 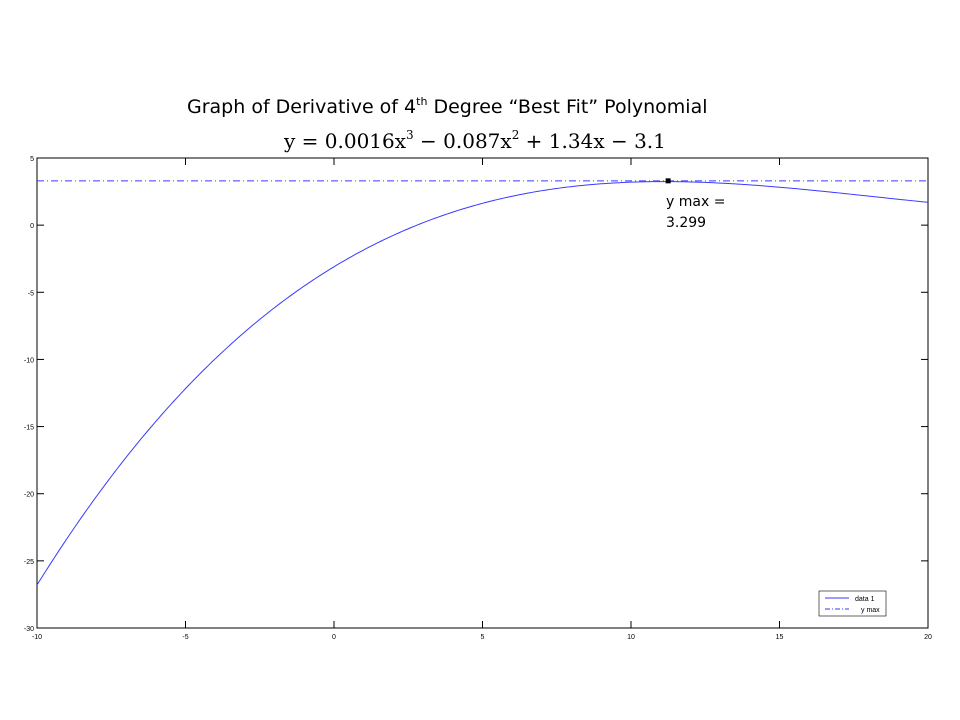 What do you see at coordinates (29, 629) in the screenshot?
I see `y-tick-label: -30` at bounding box center [29, 629].